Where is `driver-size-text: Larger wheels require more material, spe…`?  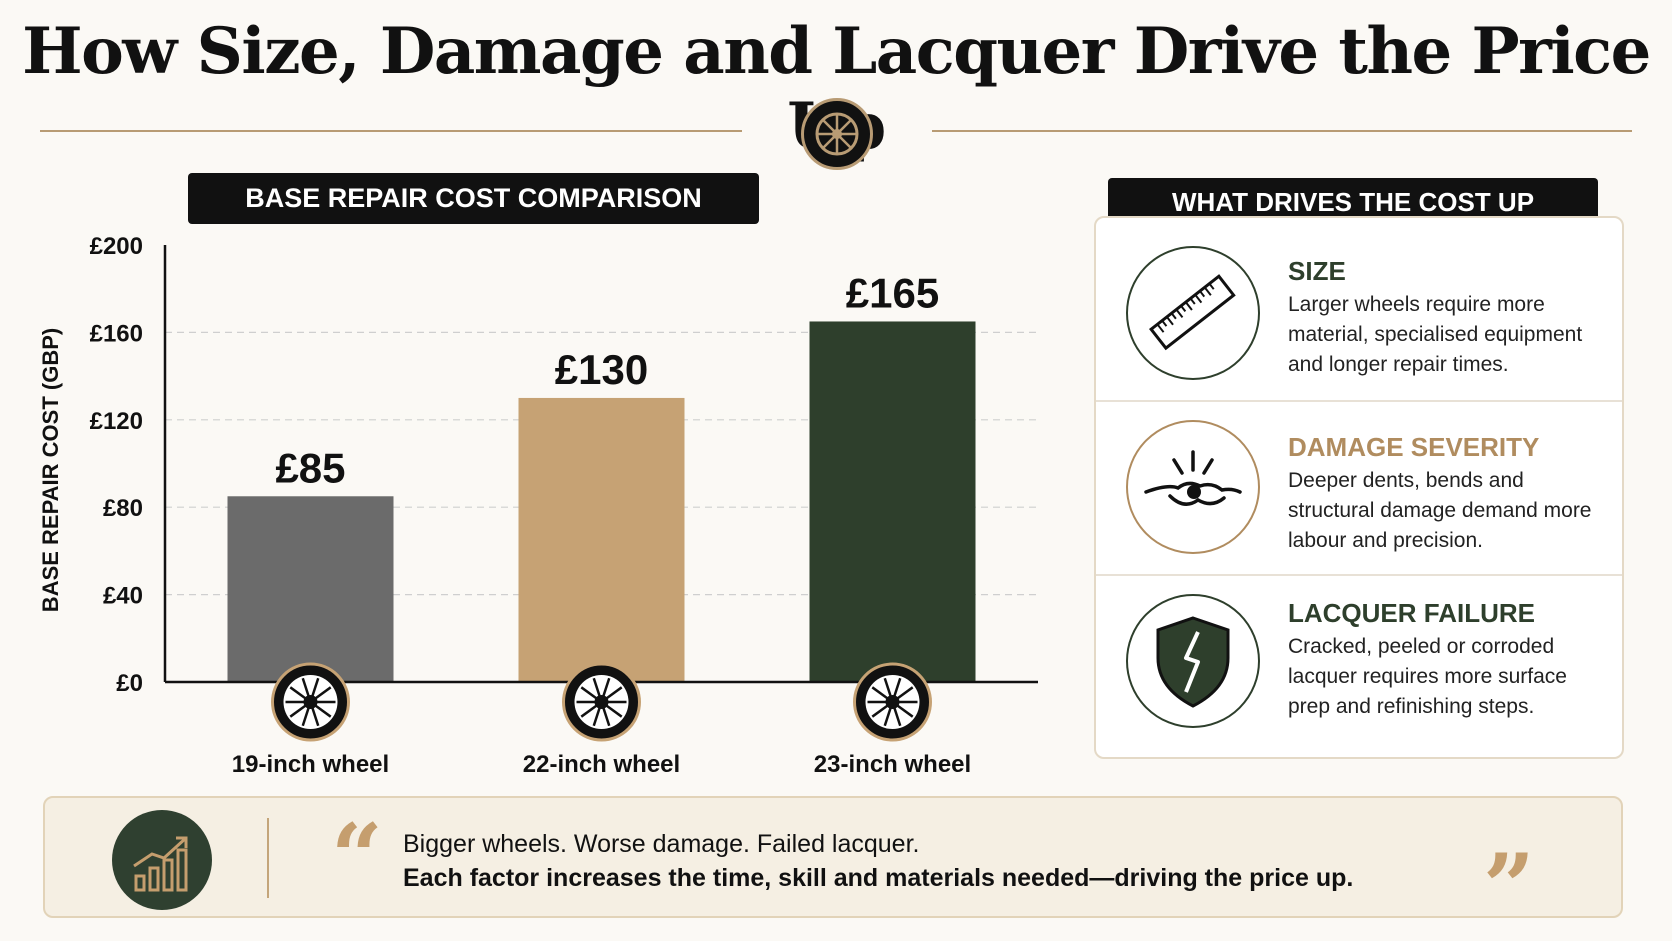 driver-size-text: Larger wheels require more material, spe… is located at coordinates (1435, 334).